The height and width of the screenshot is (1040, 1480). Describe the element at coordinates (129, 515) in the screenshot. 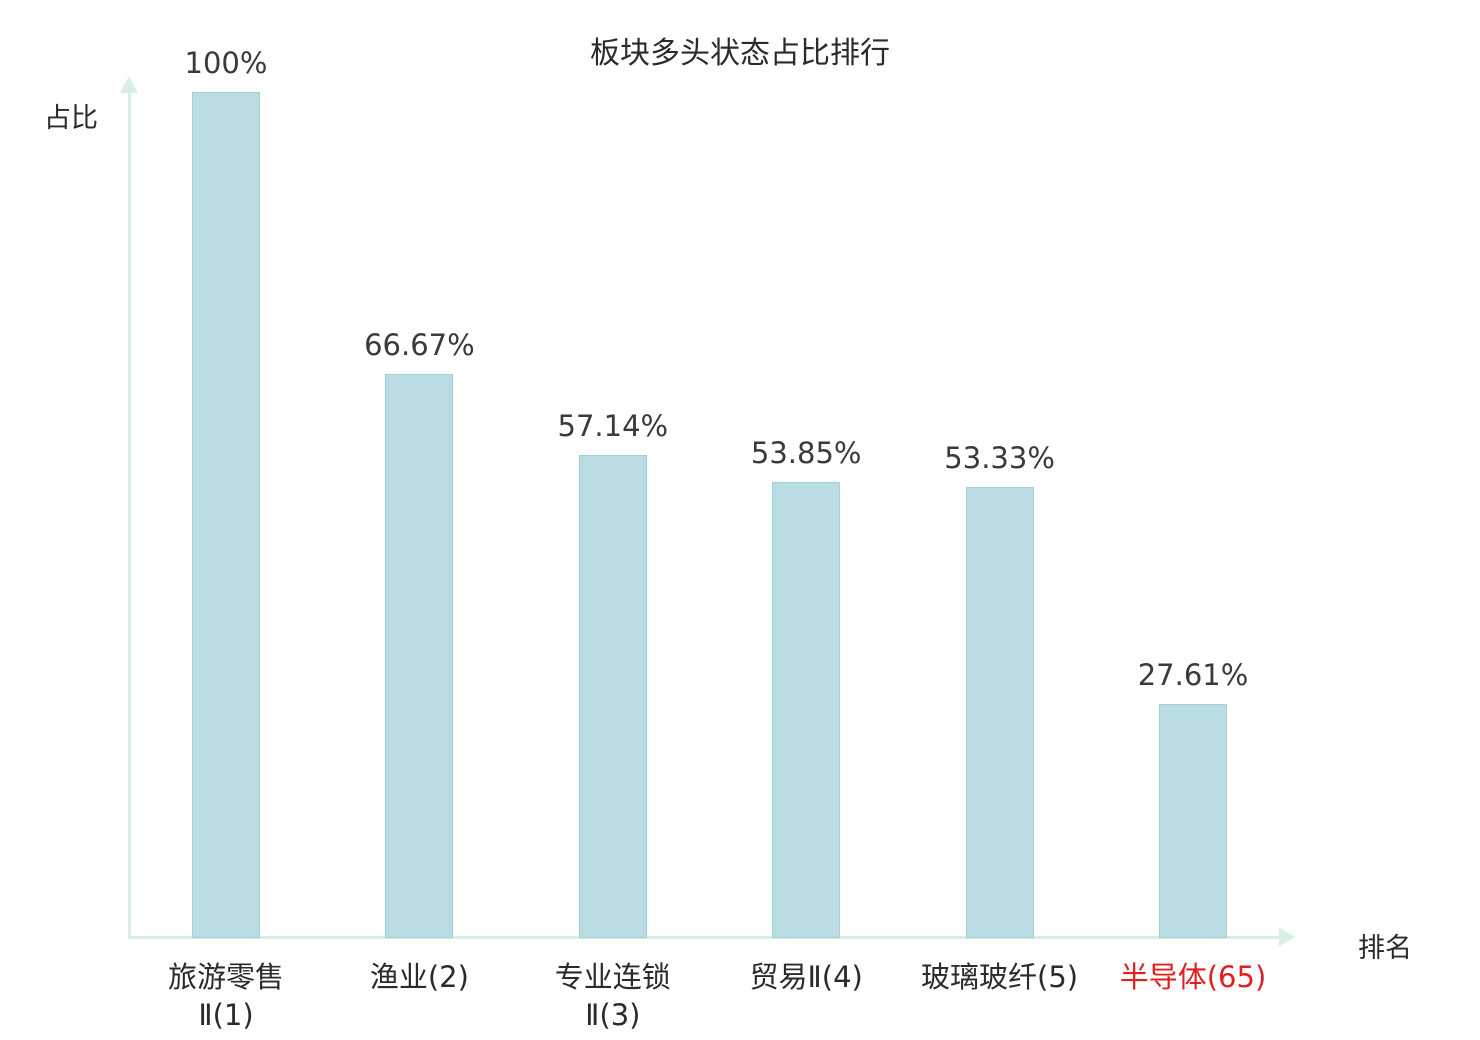

I see `y-axis-line` at that location.